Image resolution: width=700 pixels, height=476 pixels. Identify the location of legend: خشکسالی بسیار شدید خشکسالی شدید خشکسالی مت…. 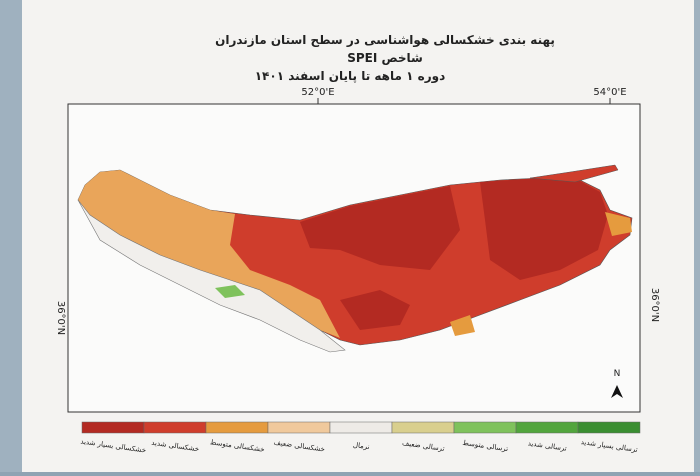
(360, 438).